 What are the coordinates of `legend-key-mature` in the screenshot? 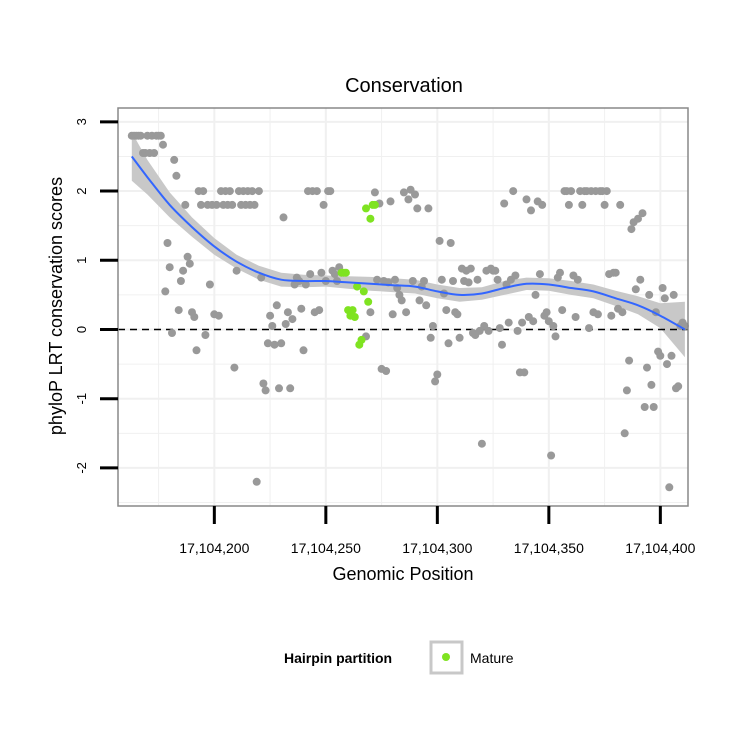 It's located at (446, 657).